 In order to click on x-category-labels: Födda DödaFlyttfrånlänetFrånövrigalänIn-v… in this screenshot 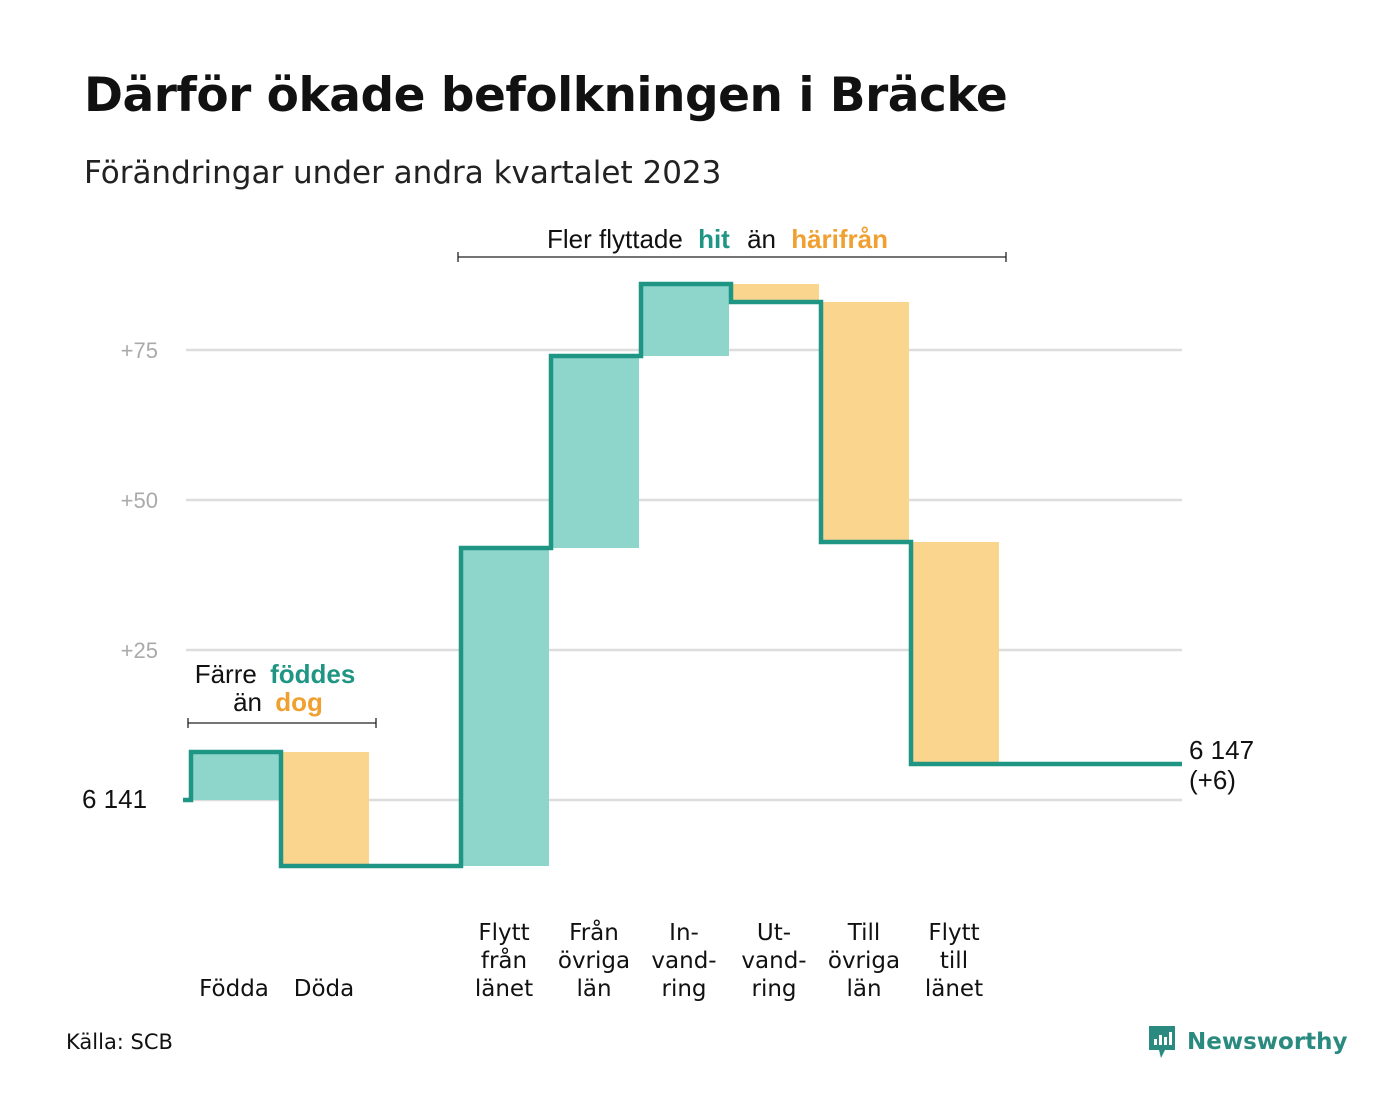, I will do `click(591, 960)`.